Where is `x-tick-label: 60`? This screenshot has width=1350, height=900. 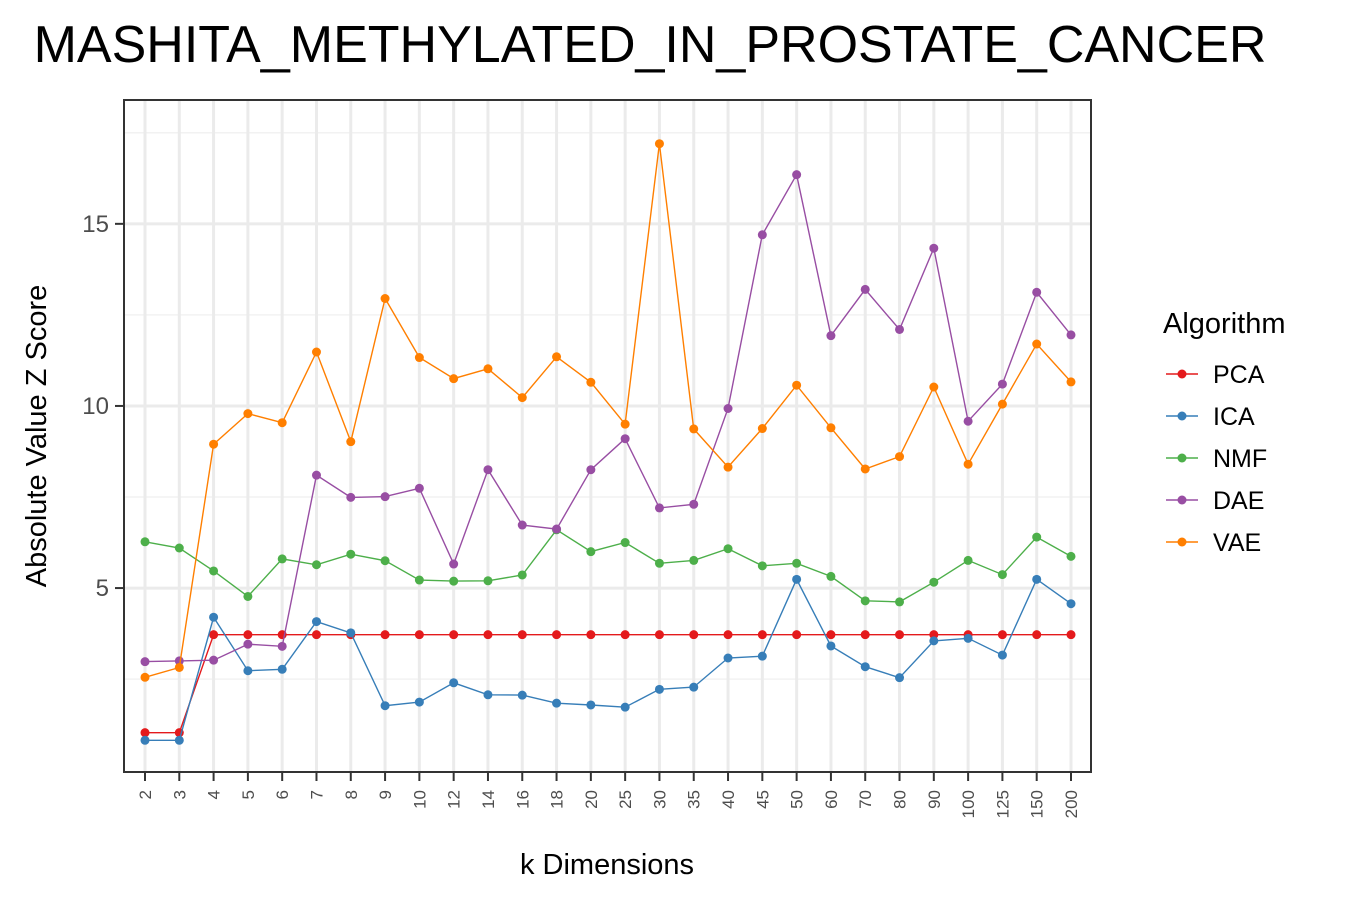
x-tick-label: 60 is located at coordinates (831, 799).